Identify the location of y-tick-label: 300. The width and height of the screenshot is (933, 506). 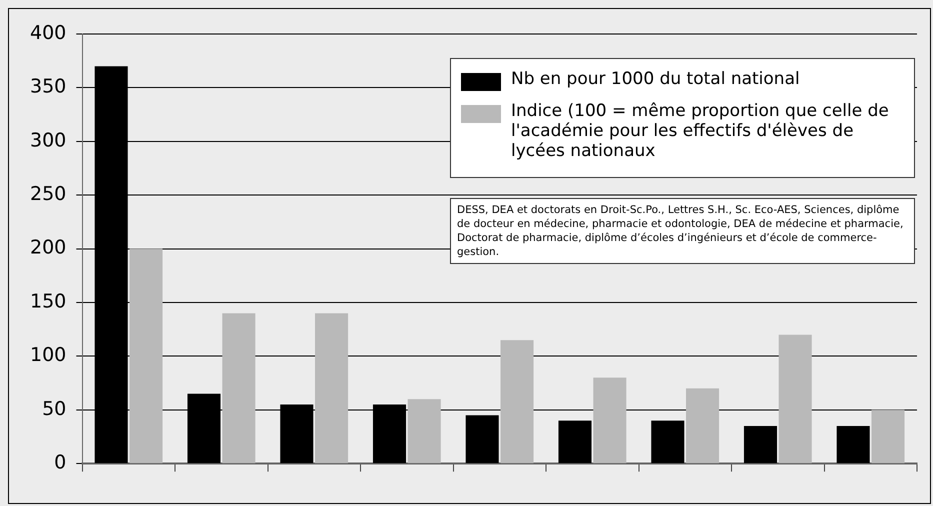
(48, 140).